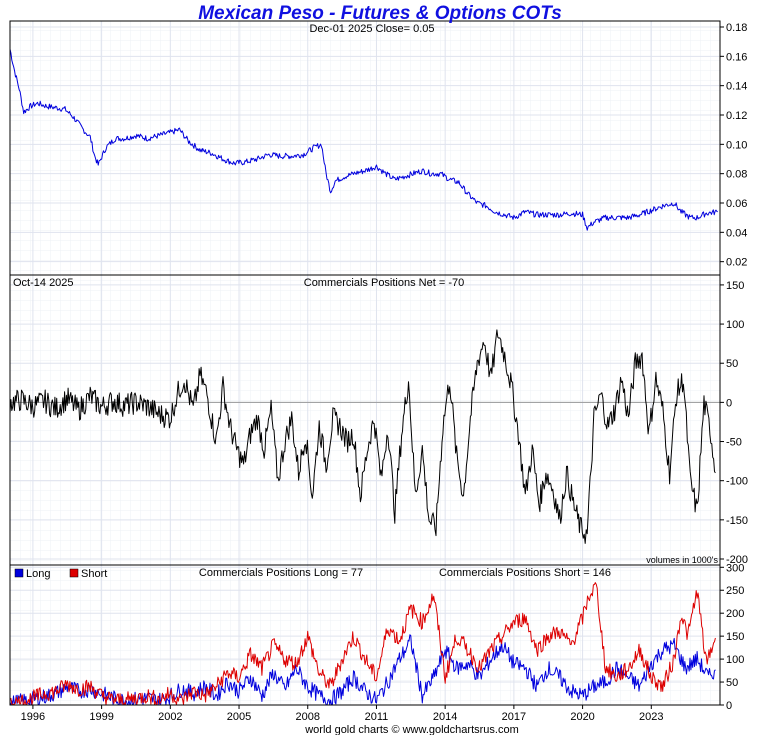  Describe the element at coordinates (736, 263) in the screenshot. I see `y-tick-label: 0.02` at that location.